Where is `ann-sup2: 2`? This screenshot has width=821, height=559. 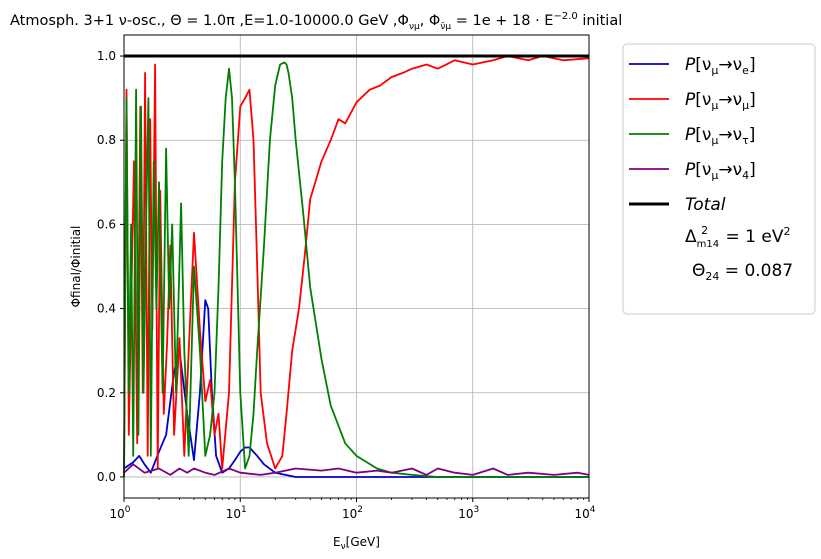
ann-sup2: 2 is located at coordinates (786, 231).